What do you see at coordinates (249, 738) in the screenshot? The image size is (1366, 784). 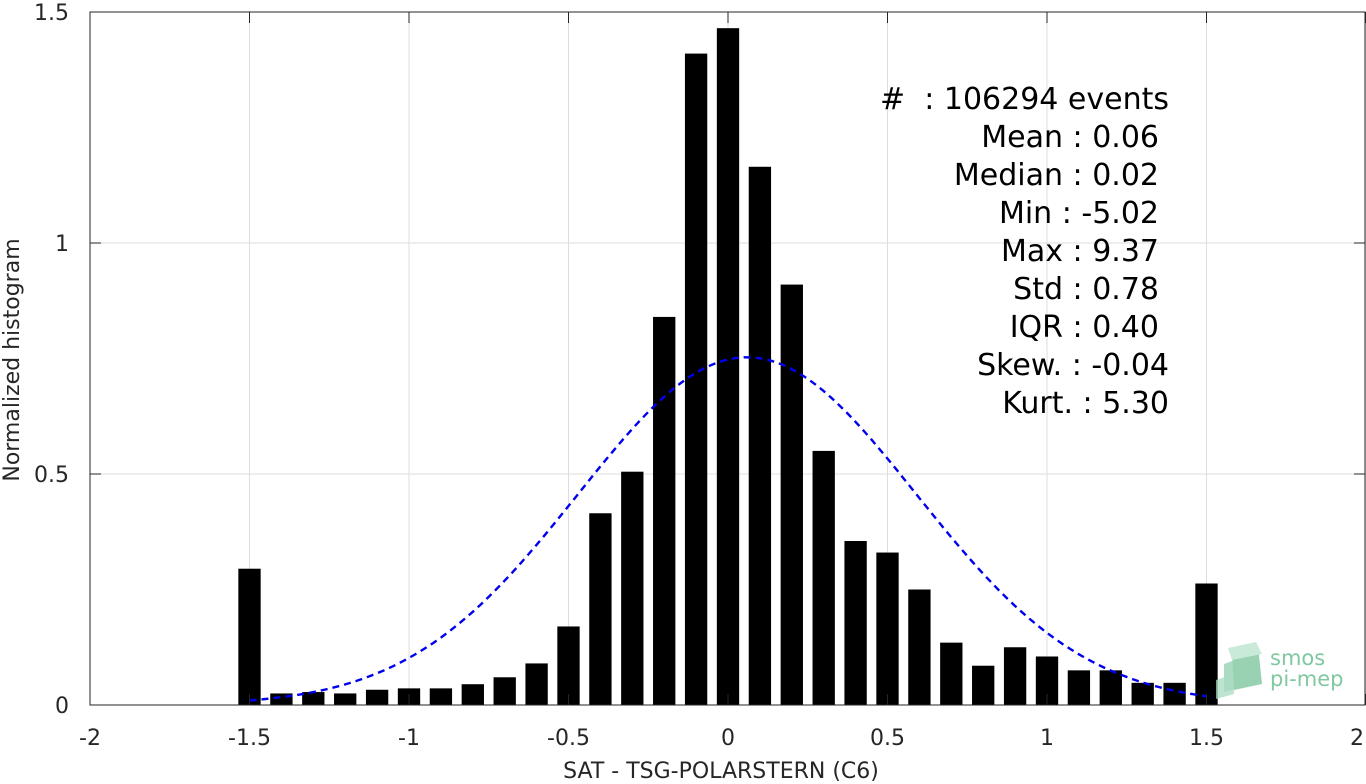 I see `x-tick-label: -1.5` at bounding box center [249, 738].